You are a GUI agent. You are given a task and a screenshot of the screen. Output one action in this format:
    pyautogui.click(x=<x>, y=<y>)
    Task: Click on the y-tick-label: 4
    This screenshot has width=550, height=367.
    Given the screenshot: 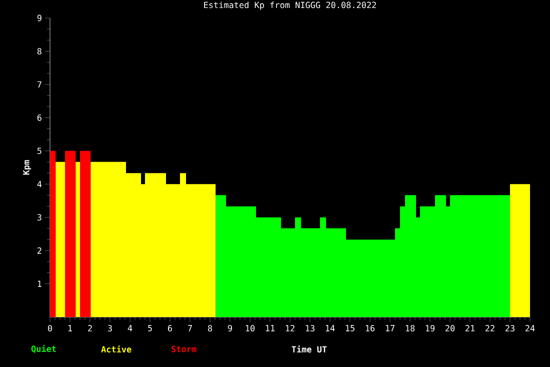 What is the action you would take?
    pyautogui.click(x=39, y=184)
    